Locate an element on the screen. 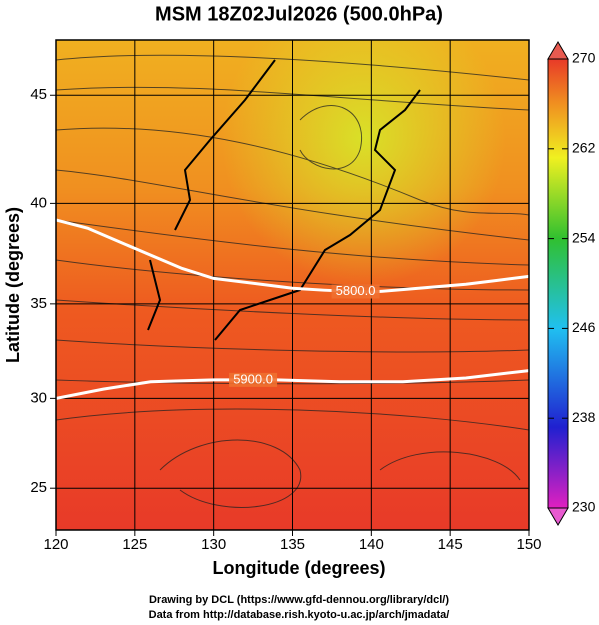 The height and width of the screenshot is (625, 599). x-tick-label: 130 is located at coordinates (213, 544).